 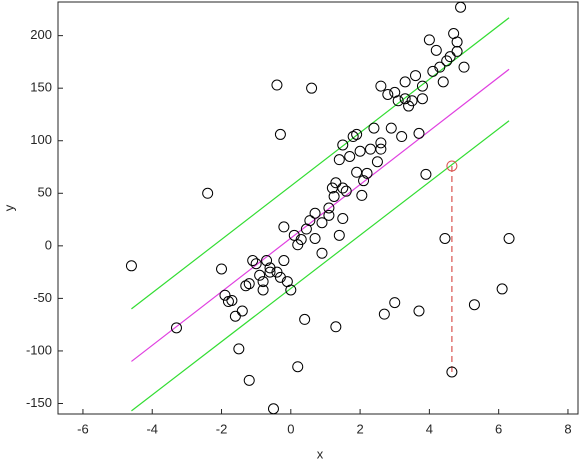 I want to click on x-tick-label: -4, so click(x=152, y=428).